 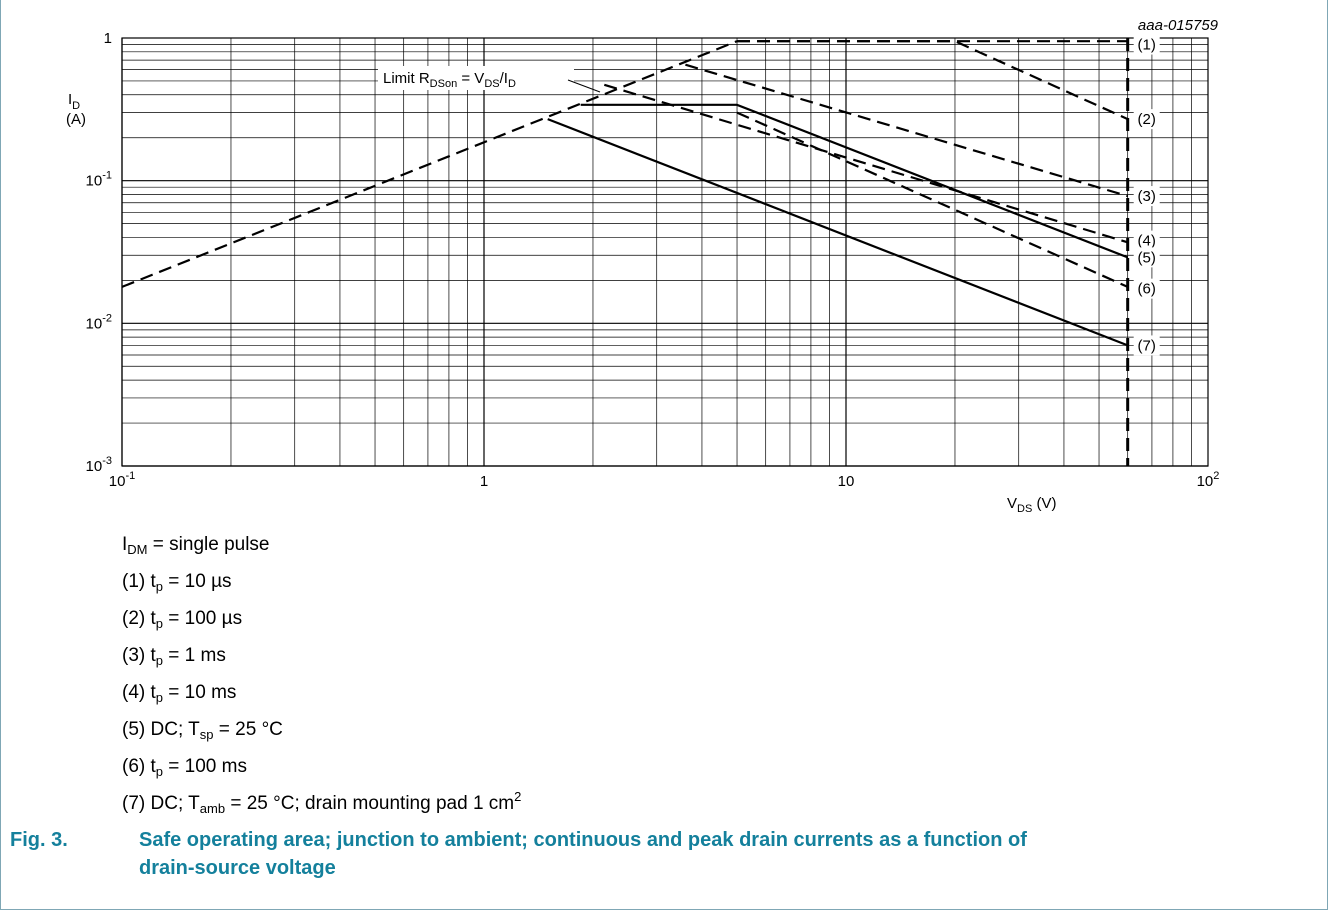 I want to click on legend-note: (1) tp = 10 µs, so click(x=177, y=582).